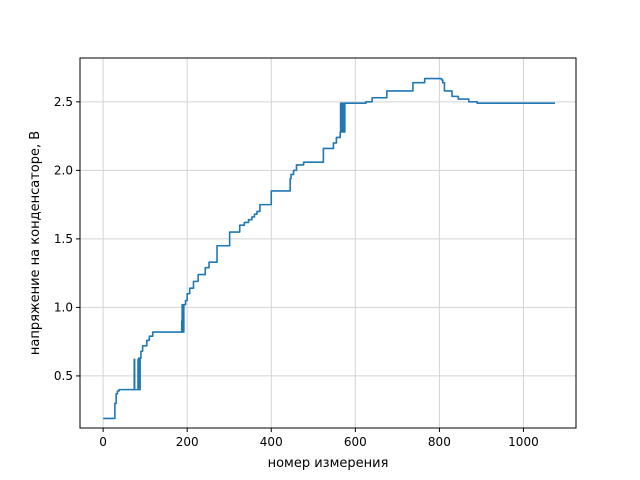  I want to click on y-axis-label: напряжение на конденсаторе, В, so click(35, 243).